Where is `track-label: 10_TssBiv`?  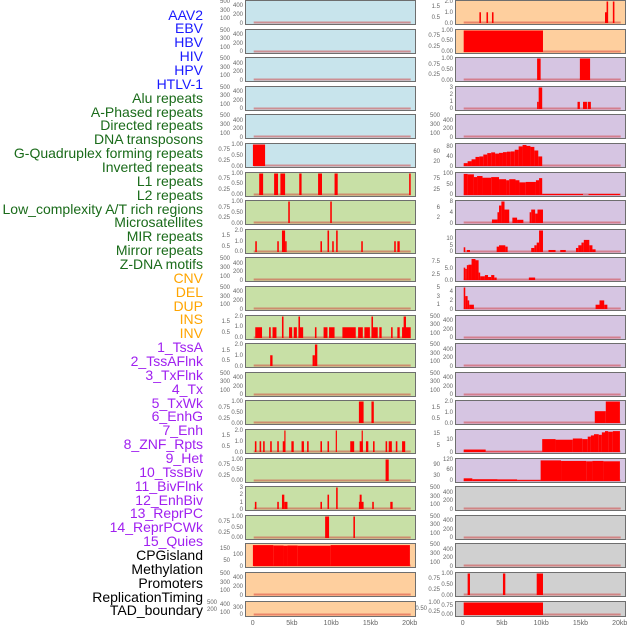
track-label: 10_TssBiv is located at coordinates (171, 471).